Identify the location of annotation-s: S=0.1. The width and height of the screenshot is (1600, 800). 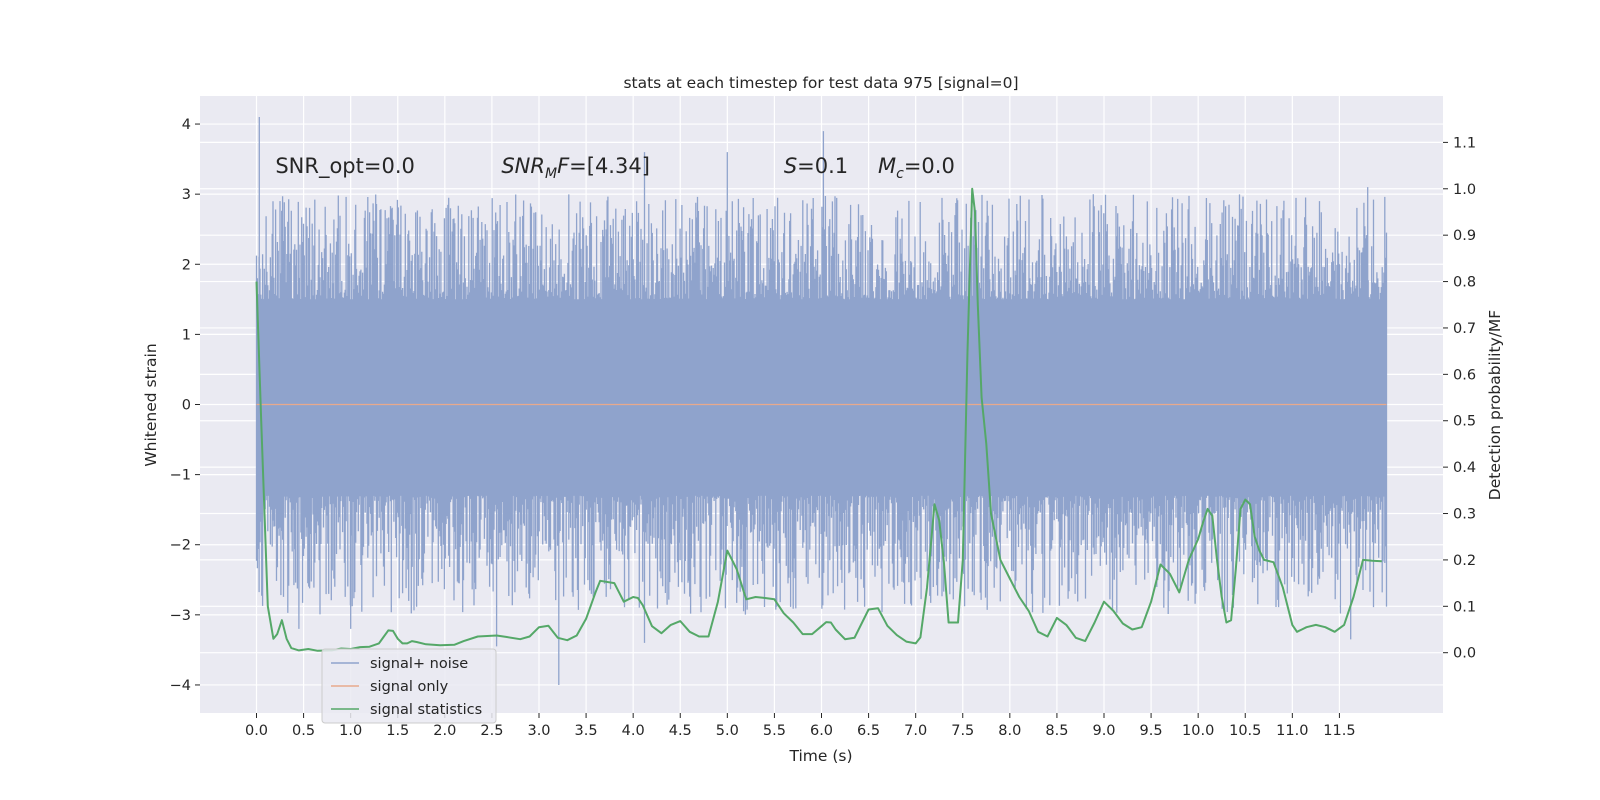
(816, 166).